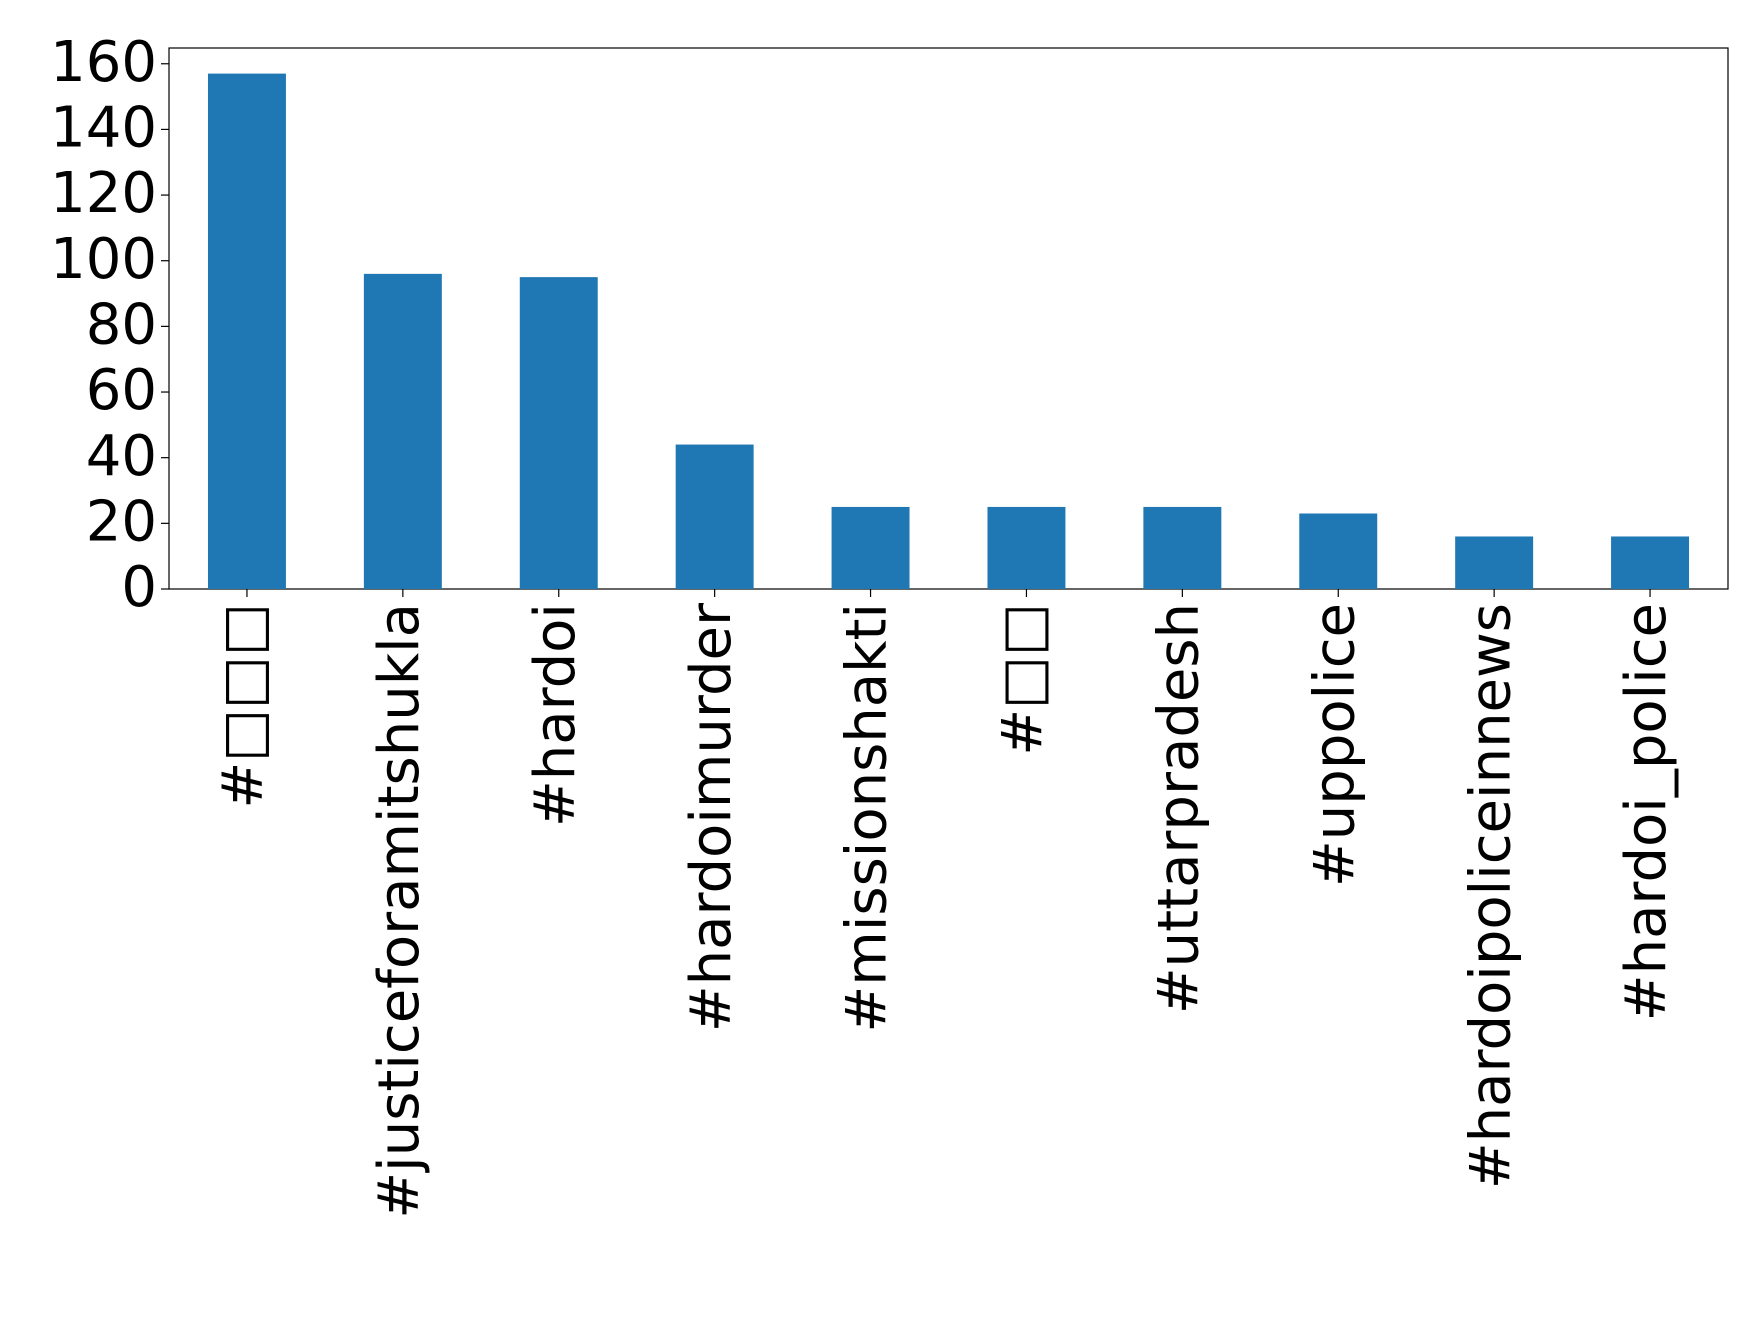 The width and height of the screenshot is (1758, 1323). Describe the element at coordinates (1023, 679) in the screenshot. I see `x-tick-label: #□□` at that location.